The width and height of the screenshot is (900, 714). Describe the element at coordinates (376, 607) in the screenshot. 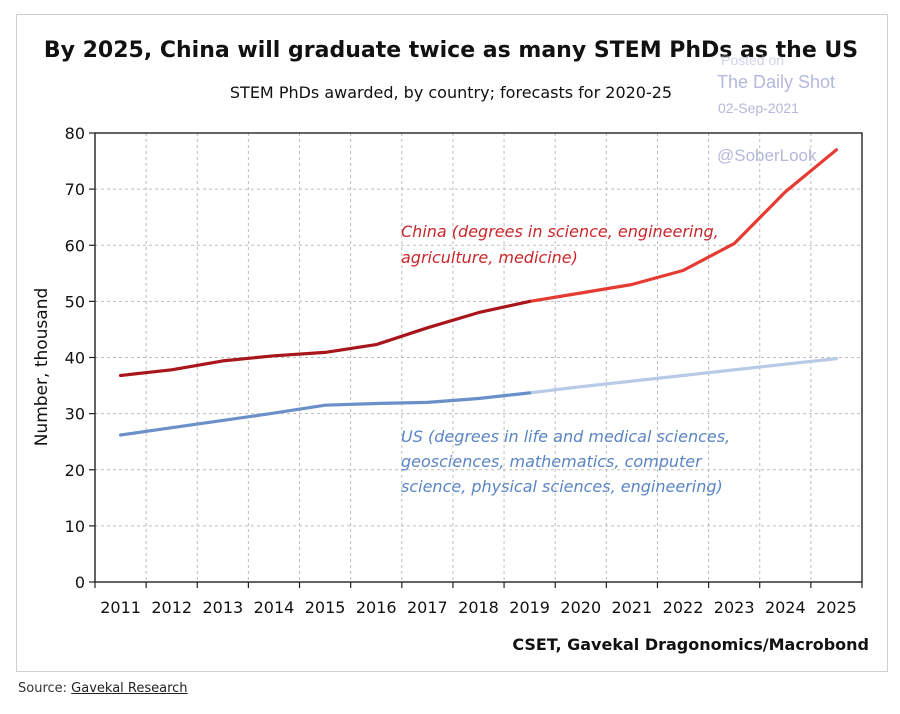

I see `x-tick-label-2016: 2016` at that location.